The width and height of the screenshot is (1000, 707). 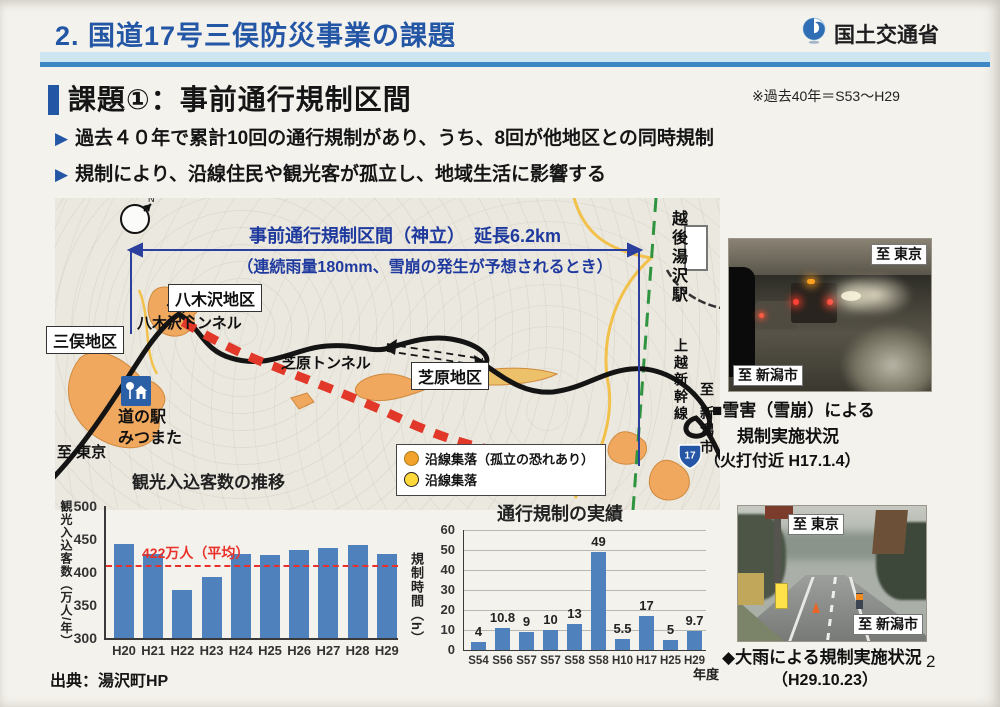 What do you see at coordinates (706, 674) in the screenshot?
I see `chart2-x-axis-label: 年度` at bounding box center [706, 674].